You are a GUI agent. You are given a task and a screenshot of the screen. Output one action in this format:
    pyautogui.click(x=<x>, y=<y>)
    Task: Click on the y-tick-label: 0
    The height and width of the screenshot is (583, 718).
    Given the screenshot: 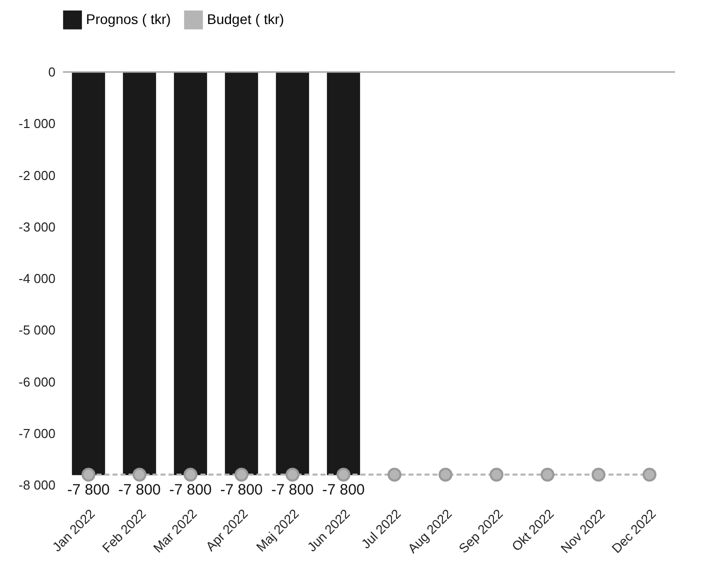 What is the action you would take?
    pyautogui.click(x=52, y=72)
    